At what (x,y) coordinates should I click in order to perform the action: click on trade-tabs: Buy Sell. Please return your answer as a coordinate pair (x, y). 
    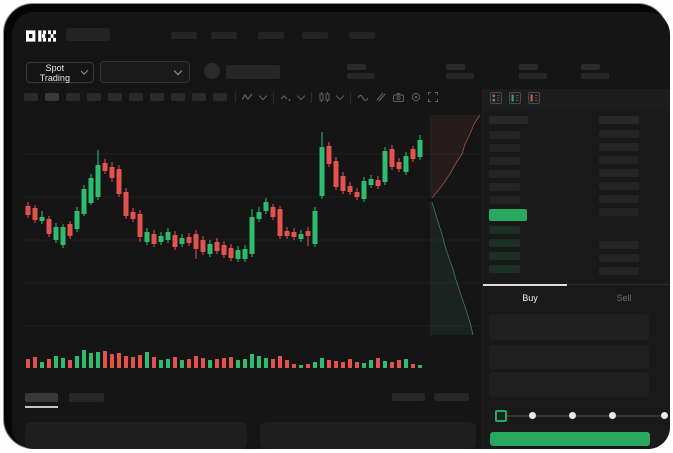
    Looking at the image, I should click on (576, 297).